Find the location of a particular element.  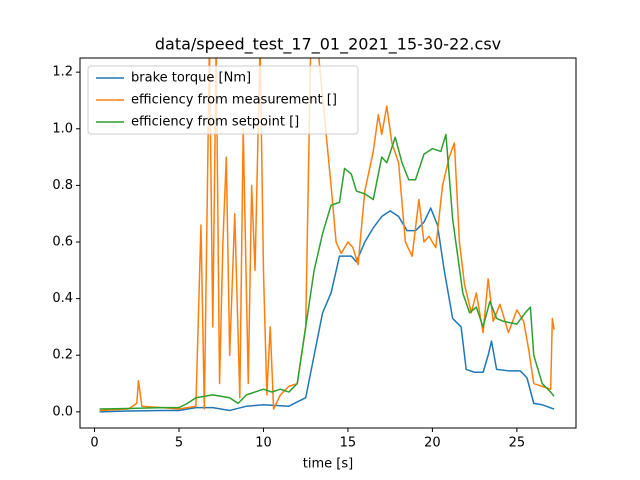

x-axis-label: time [s] is located at coordinates (328, 464).